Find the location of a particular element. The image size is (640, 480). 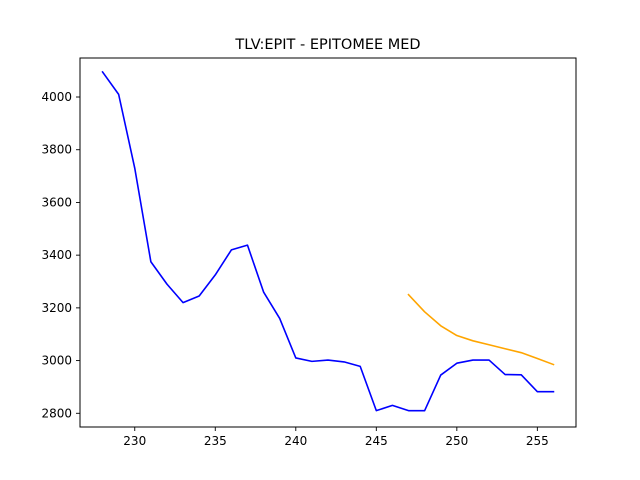

y-tick-label: 4000 is located at coordinates (56, 97).